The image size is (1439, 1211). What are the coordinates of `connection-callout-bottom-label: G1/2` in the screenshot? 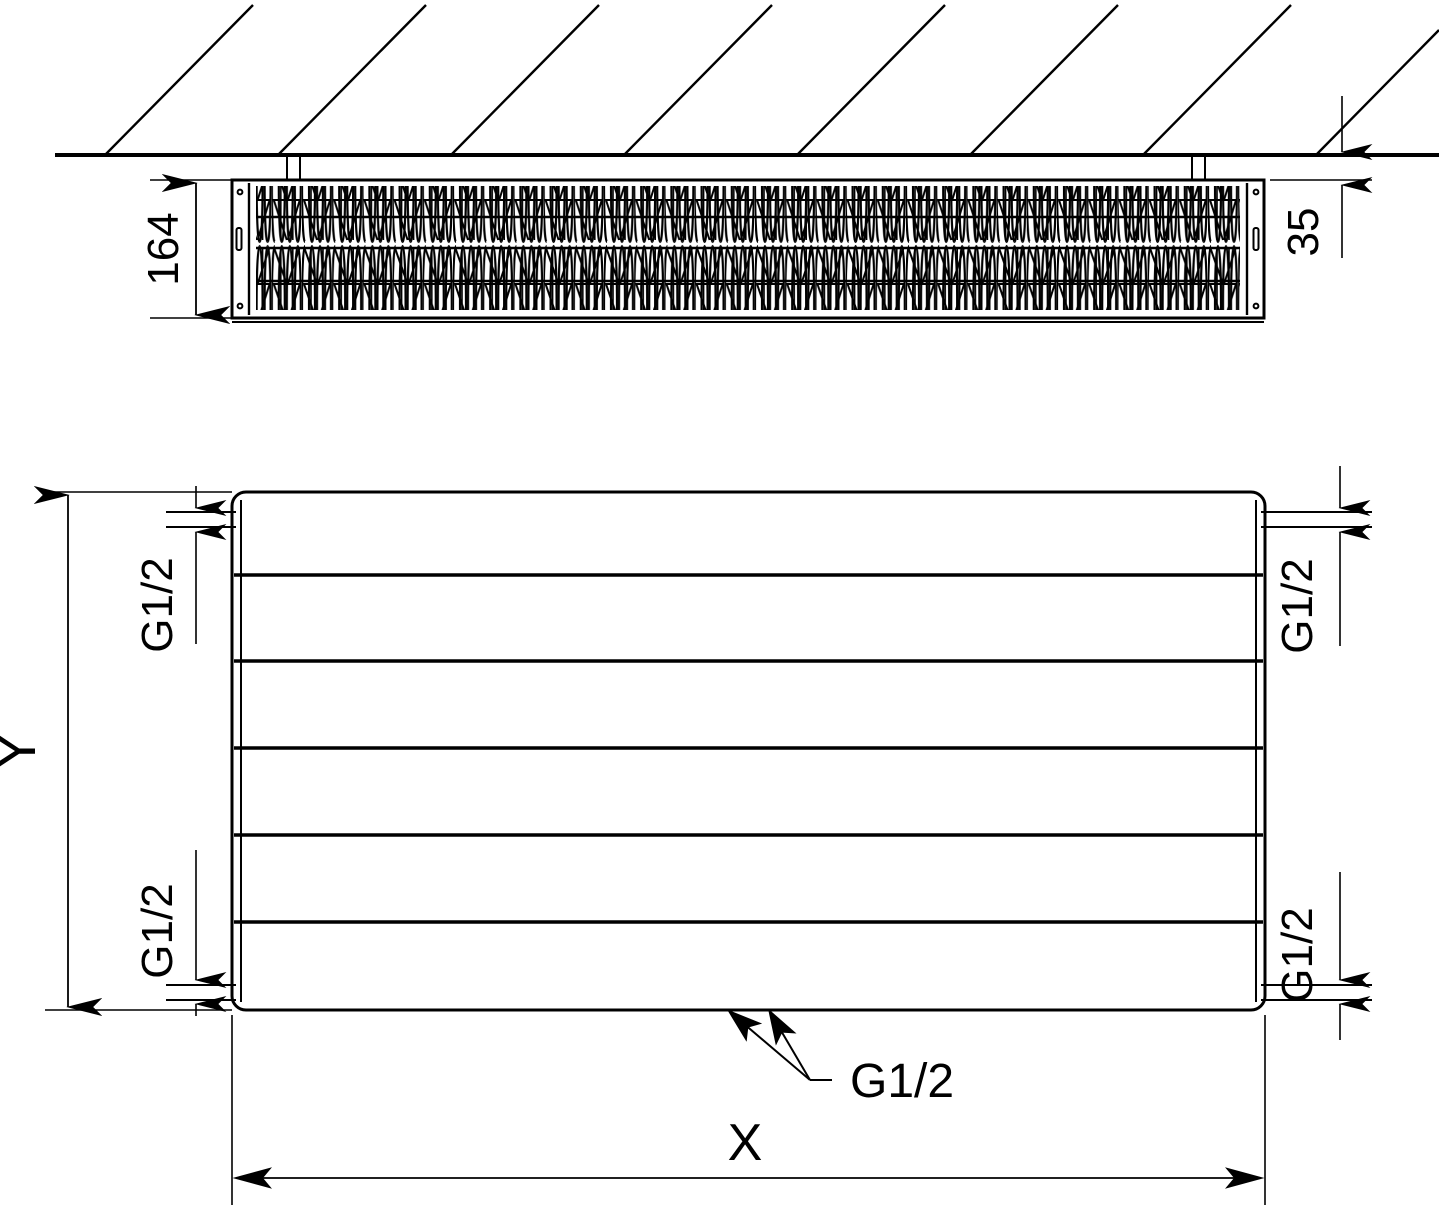 It's located at (902, 1081).